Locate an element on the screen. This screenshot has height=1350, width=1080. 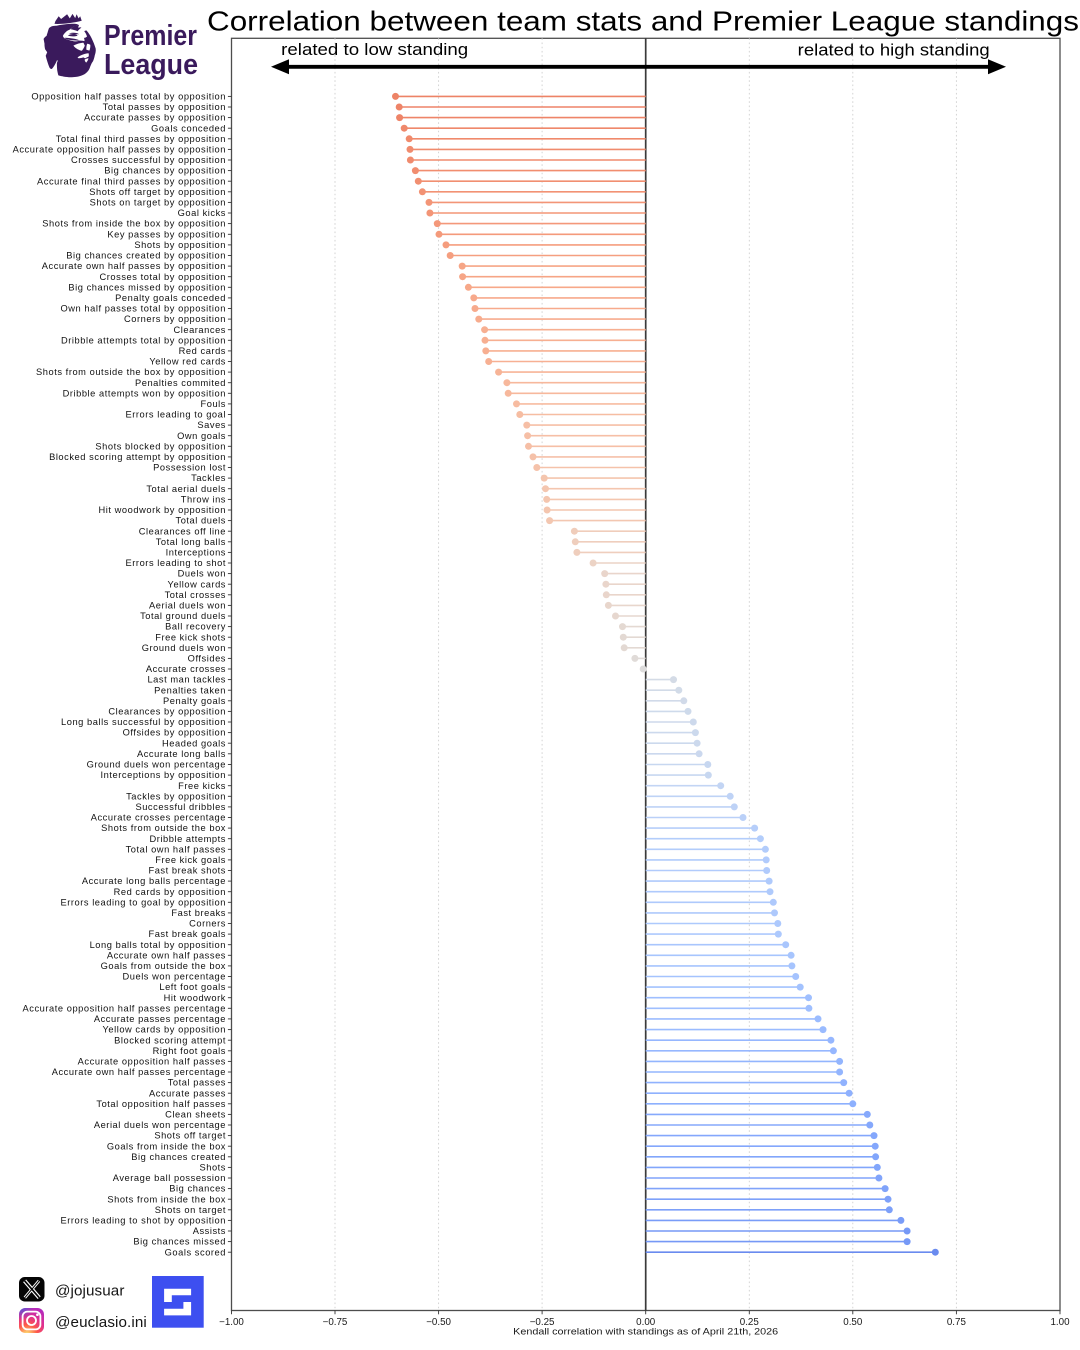
svg-text: Successful dribbles is located at coordinates (180, 807).